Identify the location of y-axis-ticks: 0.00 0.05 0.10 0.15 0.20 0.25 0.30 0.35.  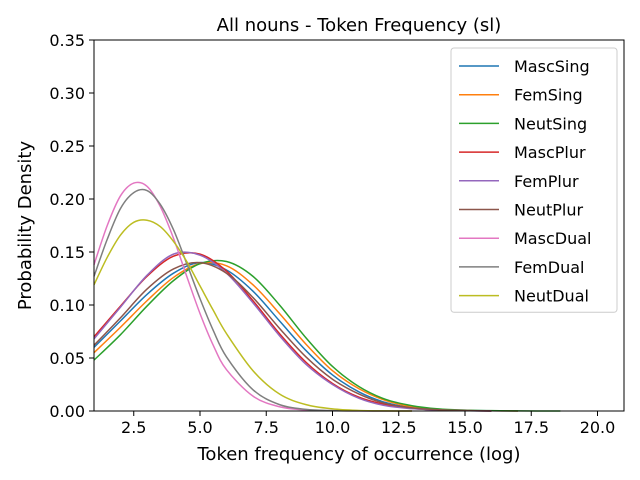
(71, 226).